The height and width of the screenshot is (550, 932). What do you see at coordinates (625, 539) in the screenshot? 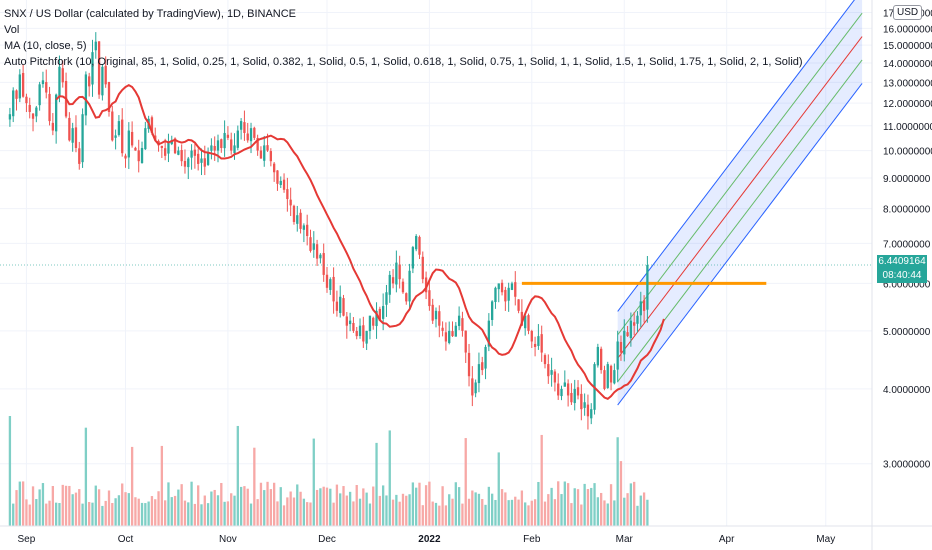
I see `time-tick-label: Mar` at bounding box center [625, 539].